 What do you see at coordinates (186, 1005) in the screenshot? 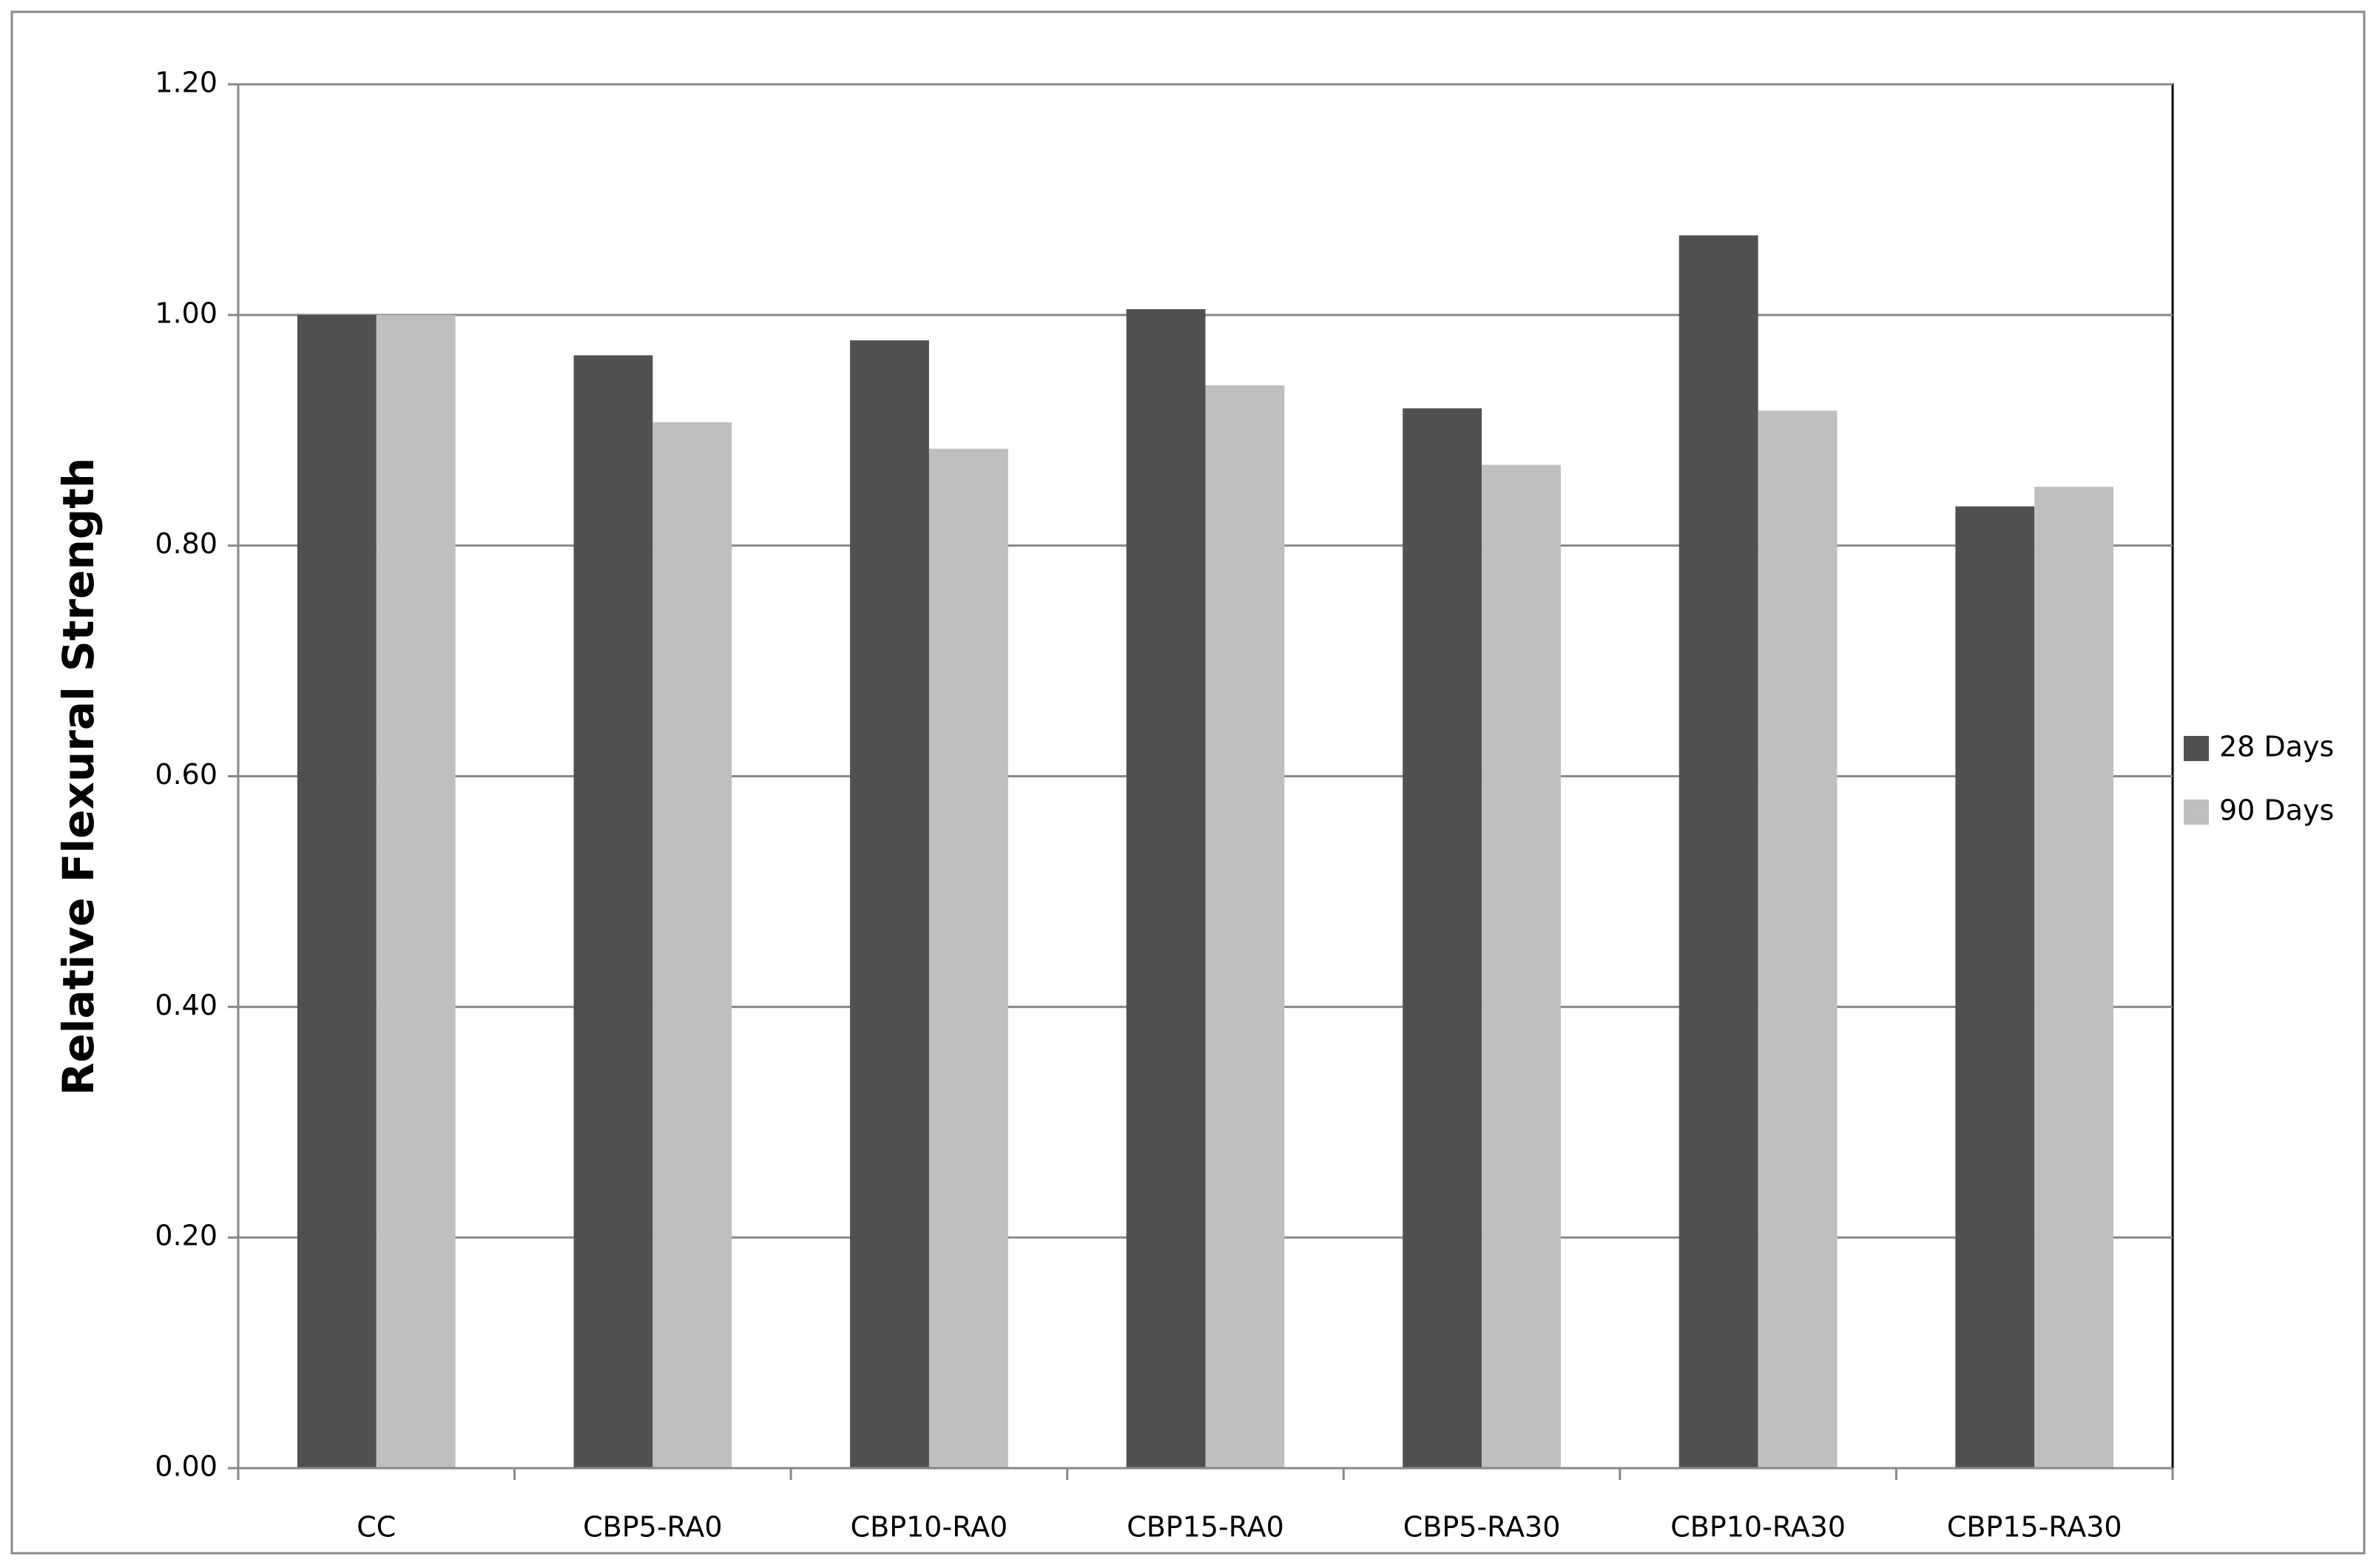
I see `y-tick-label: 0.40` at bounding box center [186, 1005].